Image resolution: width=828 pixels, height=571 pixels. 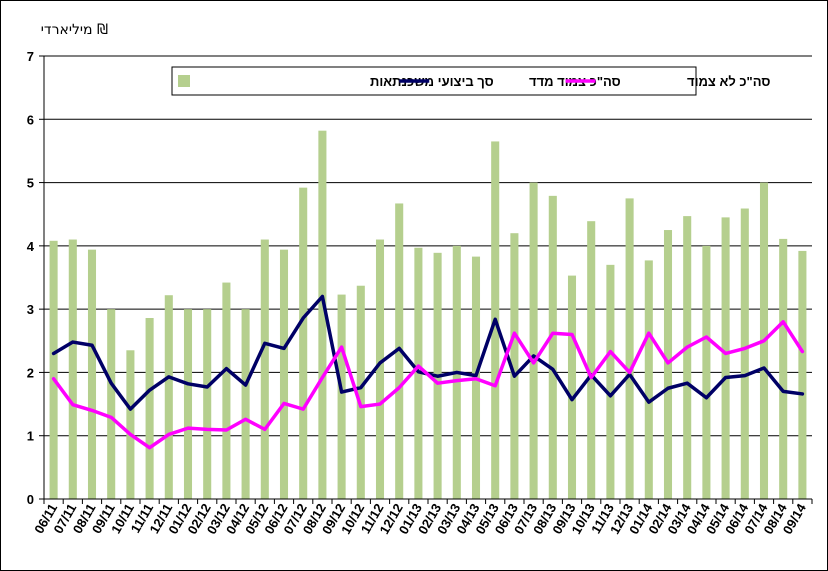 What do you see at coordinates (168, 397) in the screenshot?
I see `bar-12/11` at bounding box center [168, 397].